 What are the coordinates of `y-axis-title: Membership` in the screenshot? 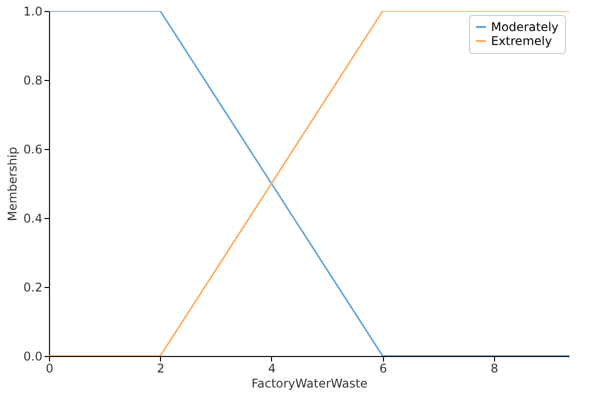 It's located at (12, 184).